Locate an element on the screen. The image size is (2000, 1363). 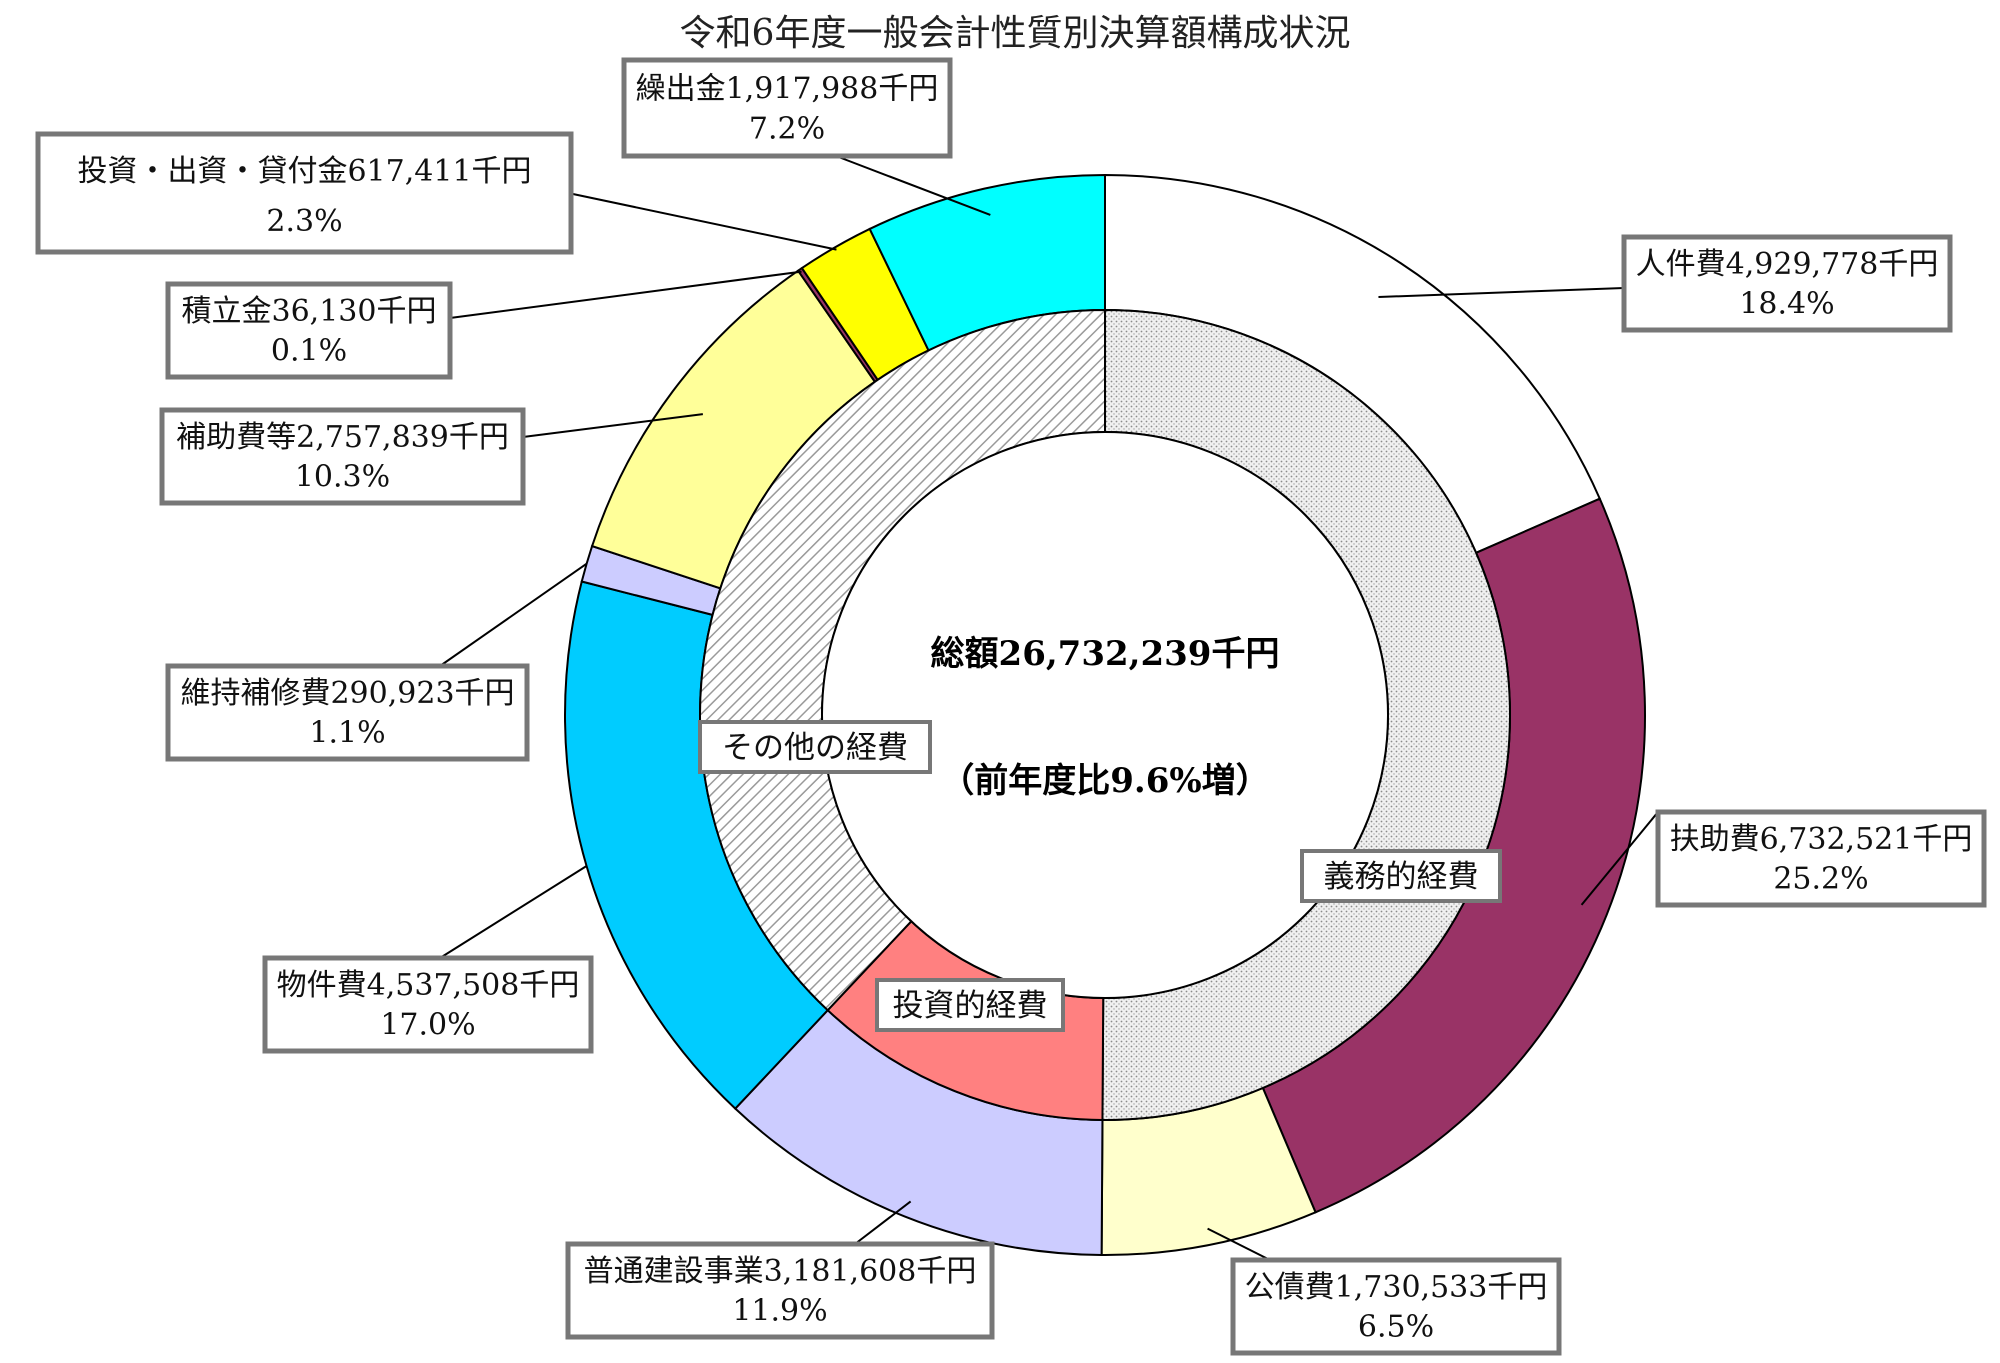
label-amount: 扶助費6,732,521千円 is located at coordinates (1821, 839).